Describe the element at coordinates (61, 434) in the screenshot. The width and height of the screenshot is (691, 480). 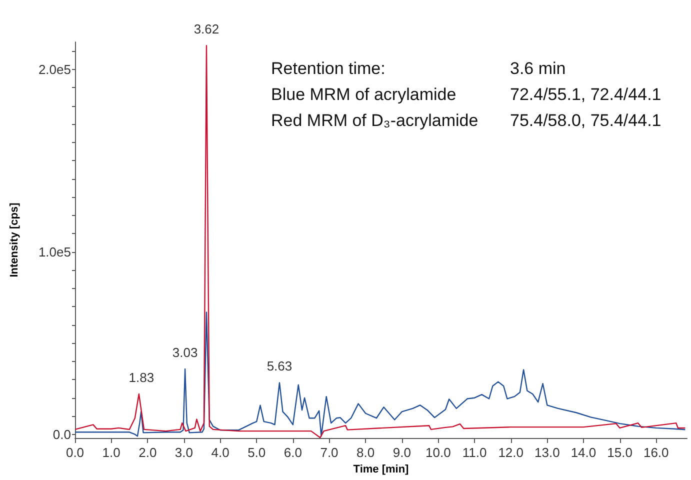
I see `y-tick-label: 0.0` at that location.